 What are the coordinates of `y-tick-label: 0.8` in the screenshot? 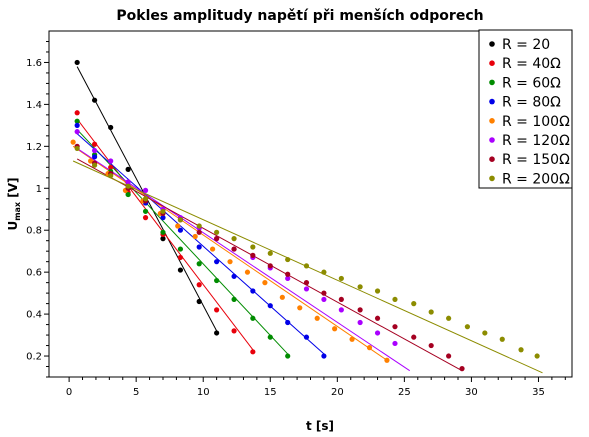 It's located at (34, 231).